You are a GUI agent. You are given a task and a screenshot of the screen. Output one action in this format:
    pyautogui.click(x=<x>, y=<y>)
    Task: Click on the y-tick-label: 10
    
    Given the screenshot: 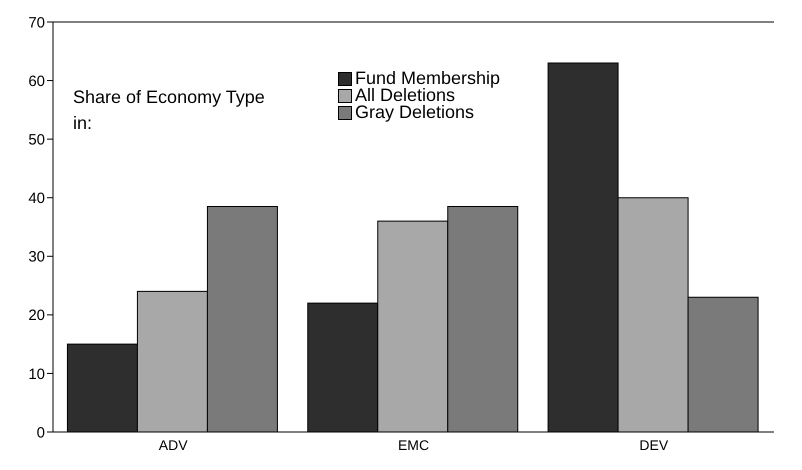 What is the action you would take?
    pyautogui.click(x=36, y=374)
    